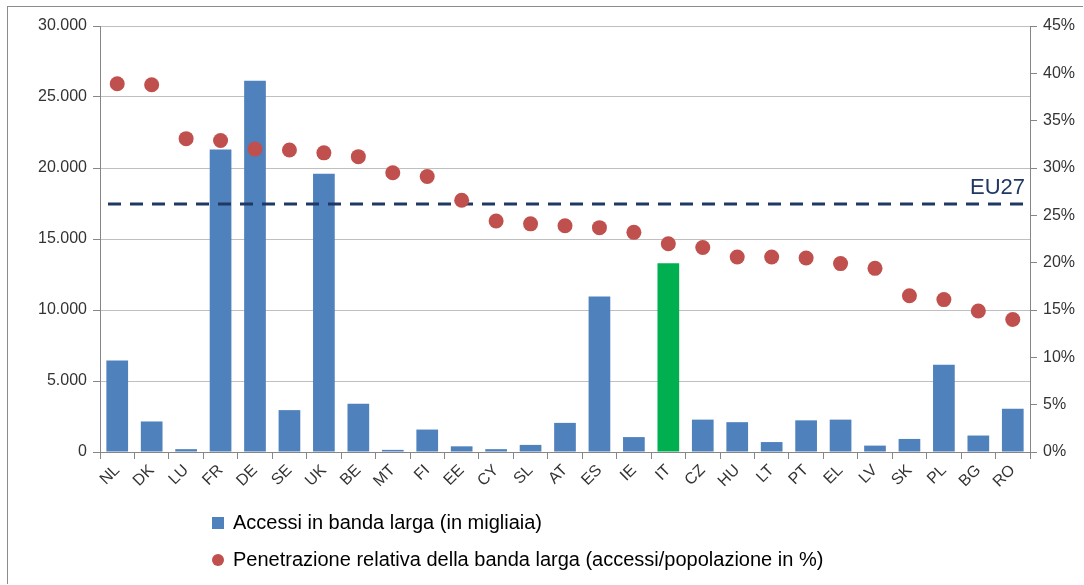  I want to click on x-tick-label: FR, so click(212, 475).